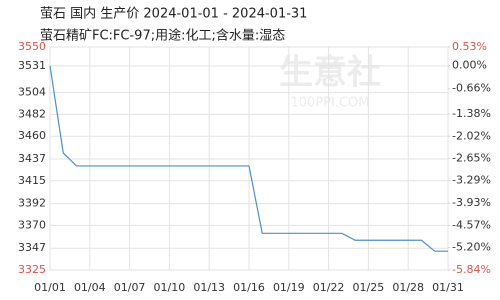 The image size is (500, 300). I want to click on x-tick-label: 01/16, so click(249, 287).